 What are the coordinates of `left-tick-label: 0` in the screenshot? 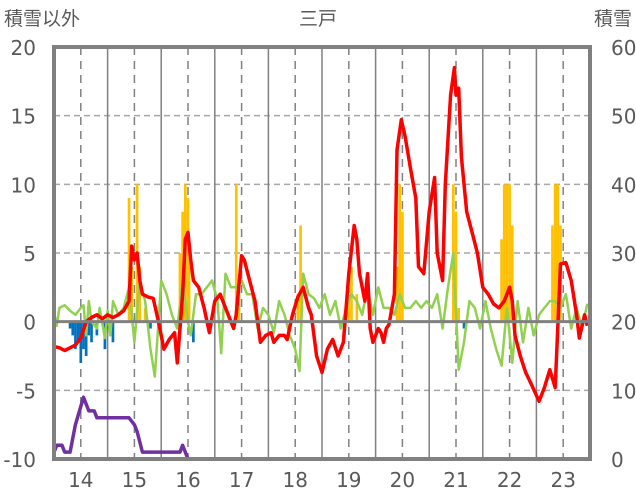 It's located at (29, 323).